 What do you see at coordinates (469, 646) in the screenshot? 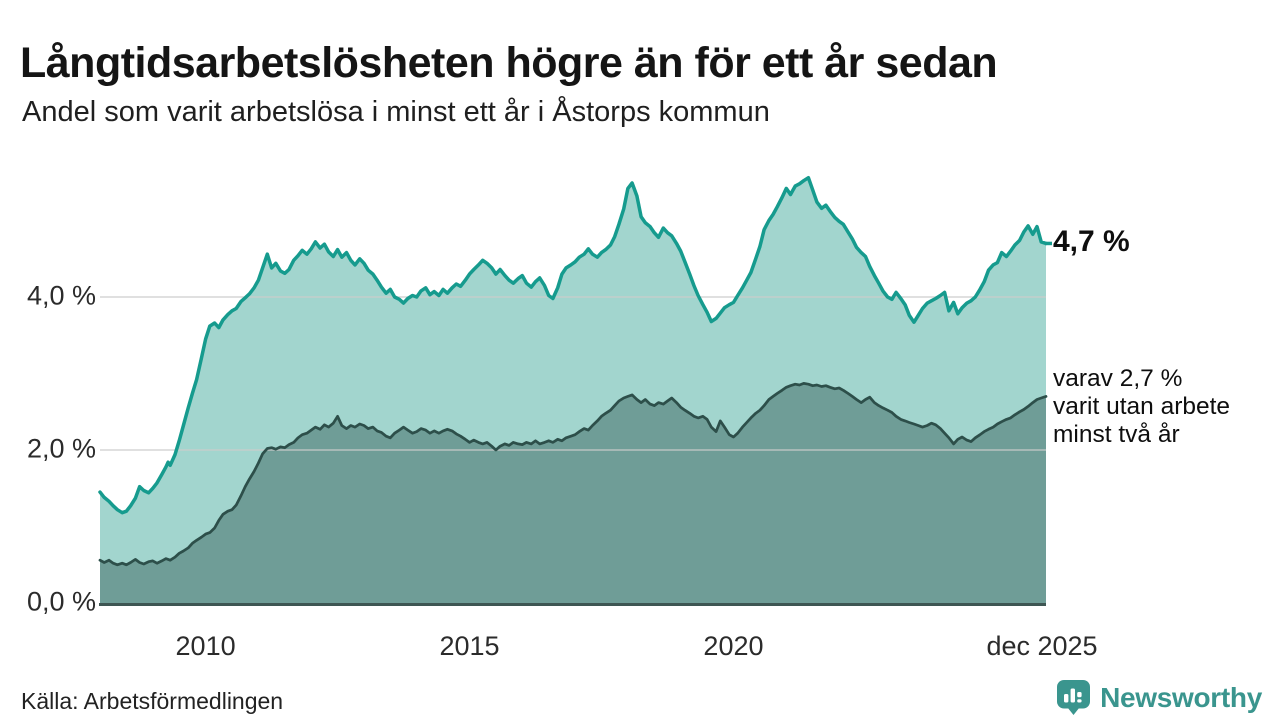
I see `x-tick-2015: 2015` at bounding box center [469, 646].